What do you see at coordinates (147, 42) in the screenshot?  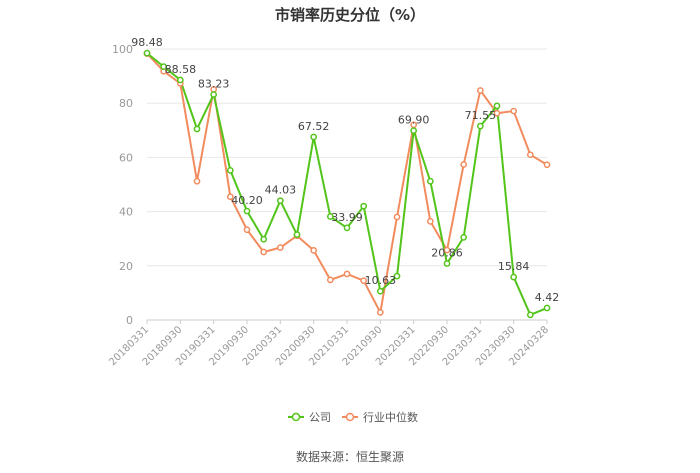 I see `data-label: 98.48` at bounding box center [147, 42].